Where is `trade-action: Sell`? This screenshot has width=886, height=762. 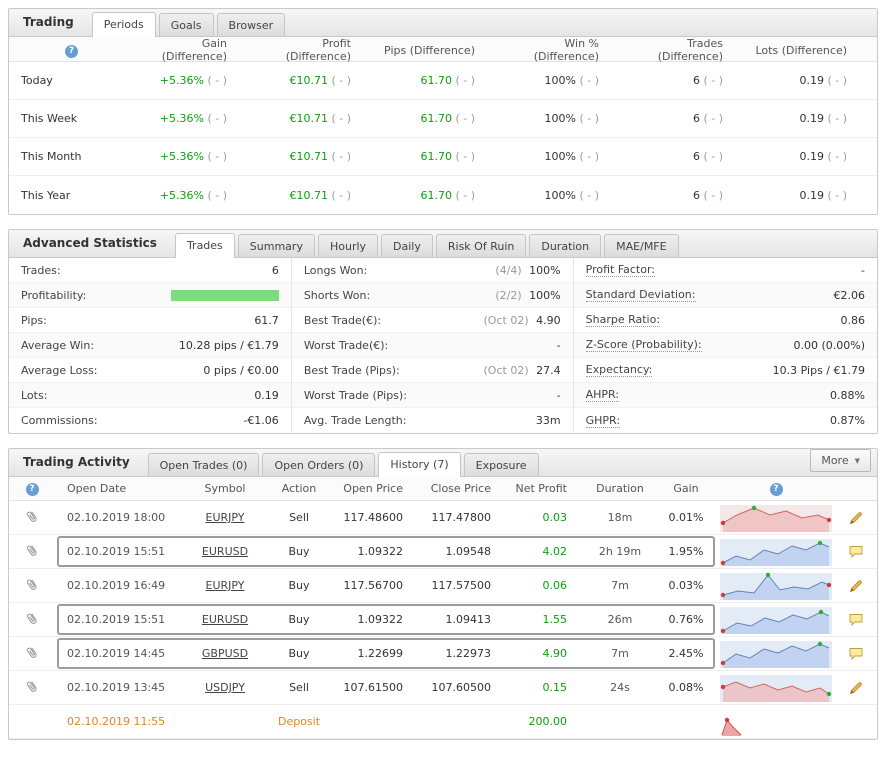
trade-action: Sell is located at coordinates (299, 517).